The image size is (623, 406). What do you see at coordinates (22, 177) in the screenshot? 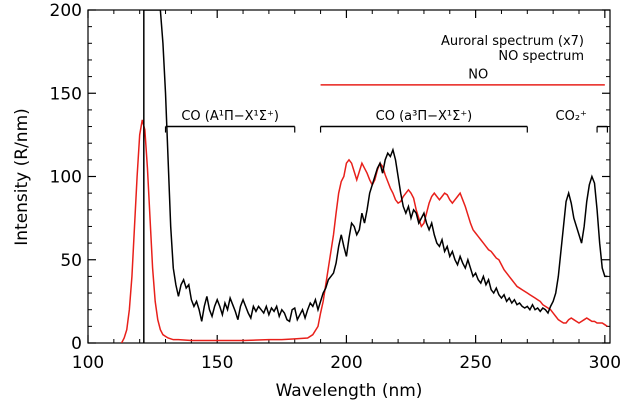
I see `y-axis-label: Intensity (R/nm)` at bounding box center [22, 177].